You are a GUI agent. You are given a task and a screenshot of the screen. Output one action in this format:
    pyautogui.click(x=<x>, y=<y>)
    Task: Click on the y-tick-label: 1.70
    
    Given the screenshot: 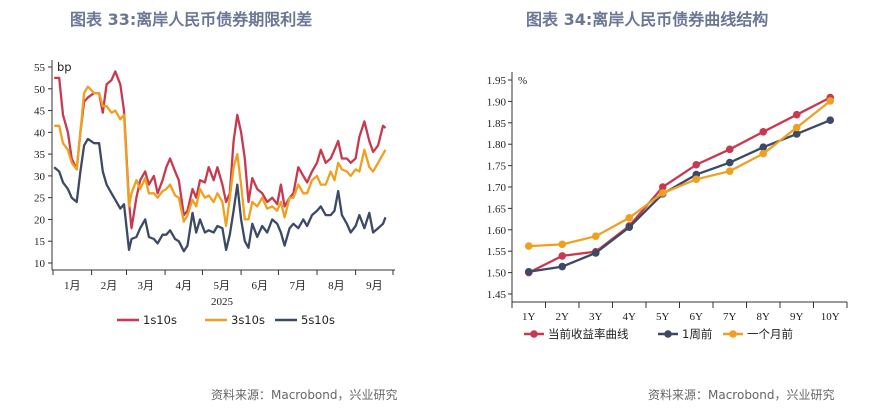 What is the action you would take?
    pyautogui.click(x=497, y=188)
    